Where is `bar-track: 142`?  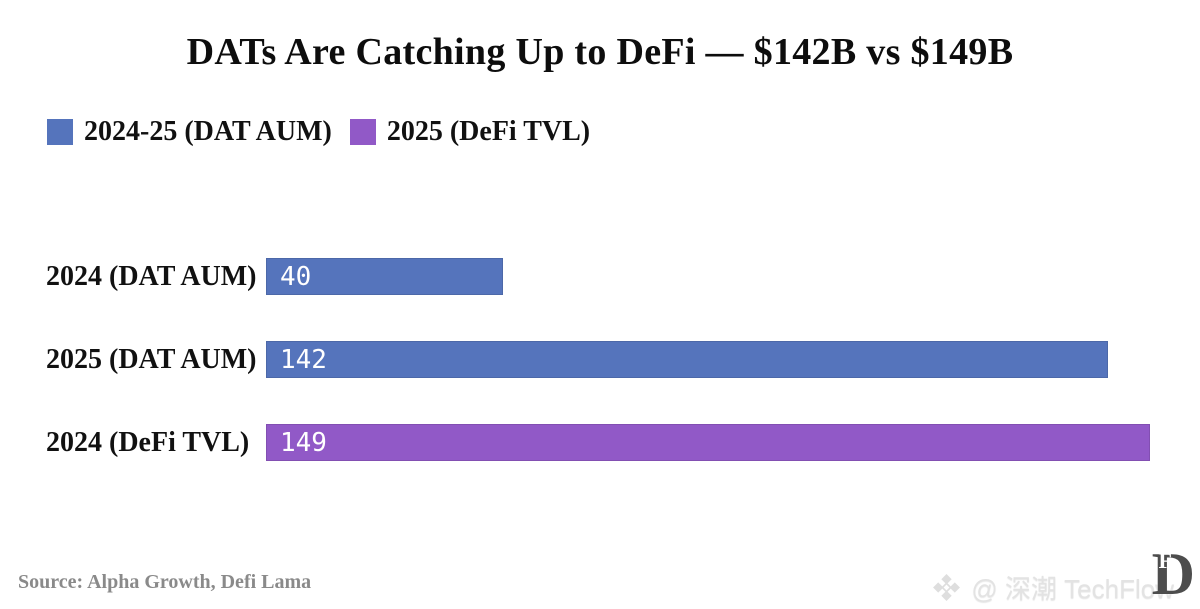
bar-track: 142 is located at coordinates (708, 359).